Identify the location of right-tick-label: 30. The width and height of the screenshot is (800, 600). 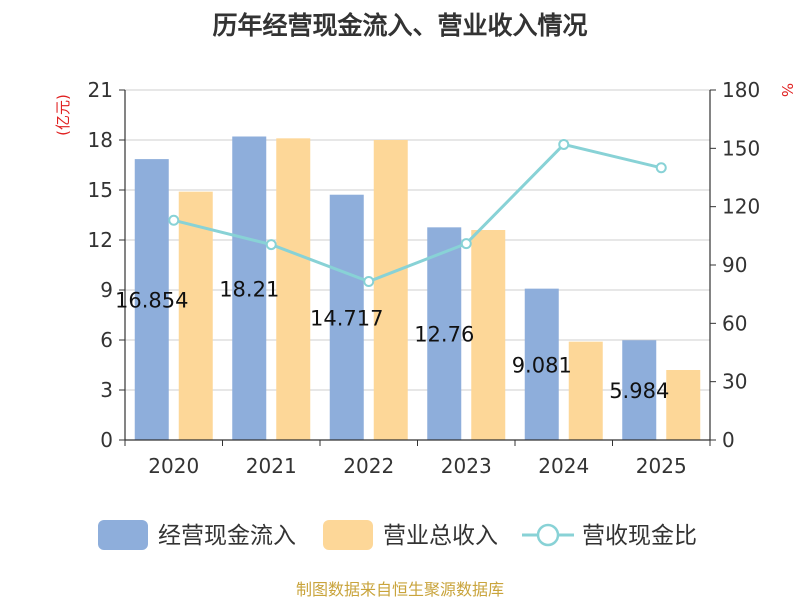
(734, 382).